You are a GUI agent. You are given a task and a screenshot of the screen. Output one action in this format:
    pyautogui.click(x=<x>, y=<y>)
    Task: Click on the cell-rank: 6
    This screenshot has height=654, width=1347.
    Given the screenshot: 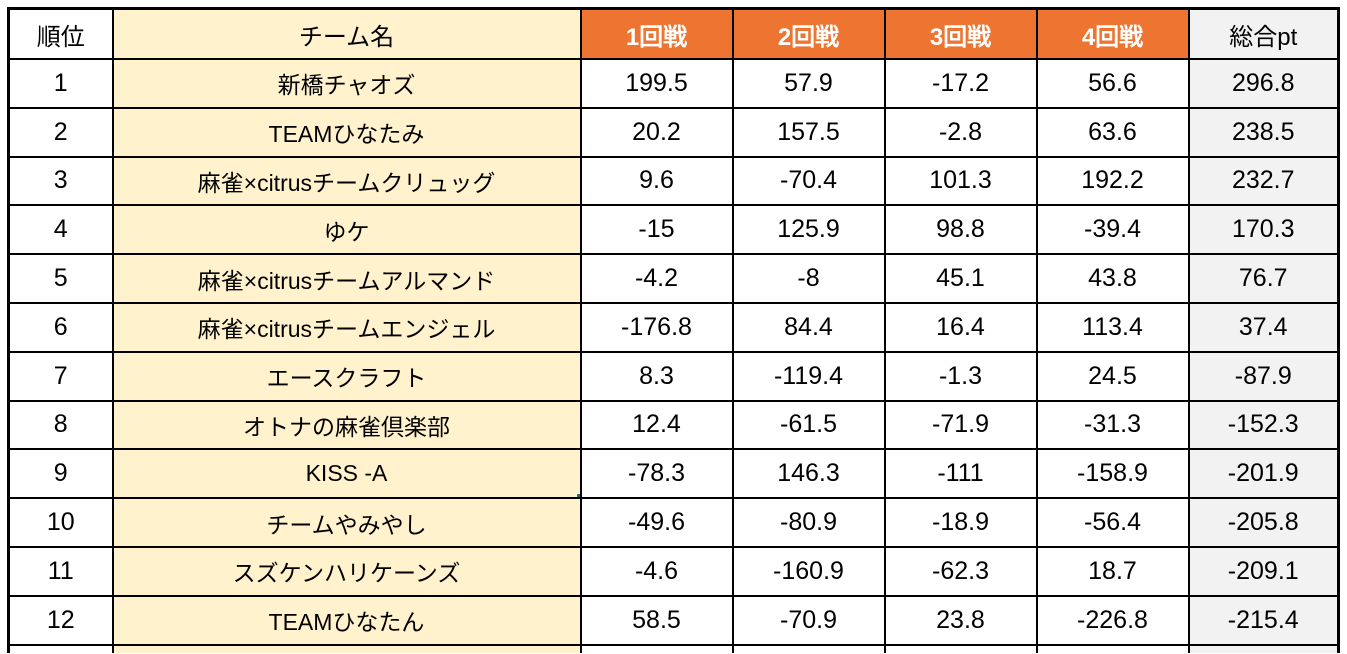 What is the action you would take?
    pyautogui.click(x=60, y=327)
    